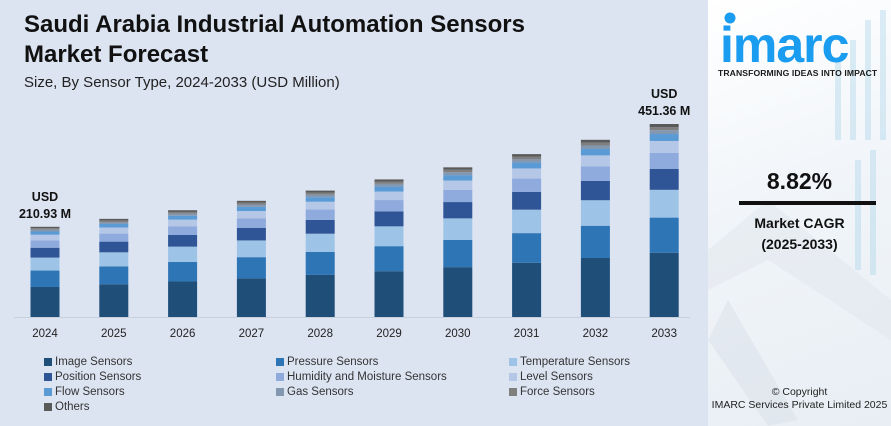 The height and width of the screenshot is (426, 891). Describe the element at coordinates (45, 197) in the screenshot. I see `total-label-currency: USD` at that location.